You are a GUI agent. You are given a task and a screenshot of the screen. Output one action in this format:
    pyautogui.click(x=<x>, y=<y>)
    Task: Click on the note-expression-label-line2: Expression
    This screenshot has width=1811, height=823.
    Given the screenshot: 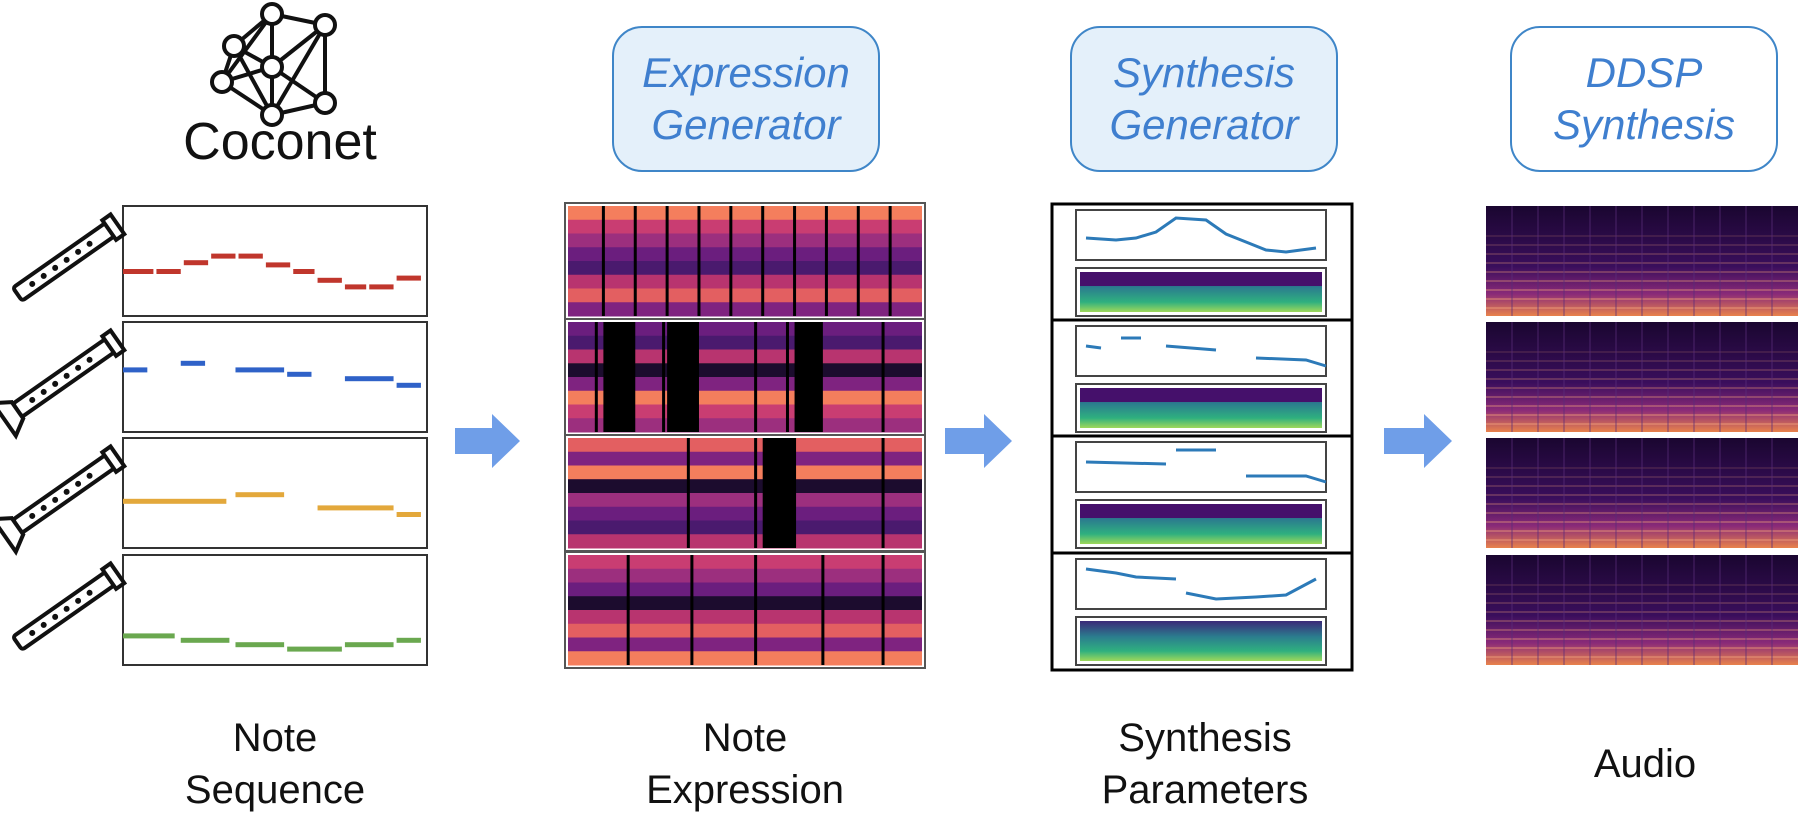 What is the action you would take?
    pyautogui.click(x=745, y=790)
    